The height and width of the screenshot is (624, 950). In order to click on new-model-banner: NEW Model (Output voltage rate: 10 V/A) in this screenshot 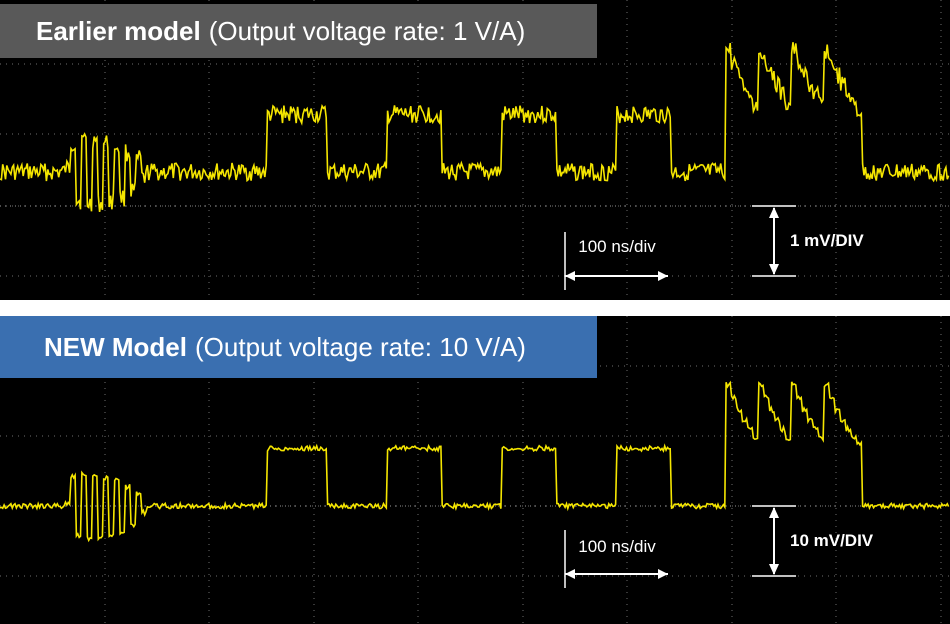, I will do `click(298, 347)`.